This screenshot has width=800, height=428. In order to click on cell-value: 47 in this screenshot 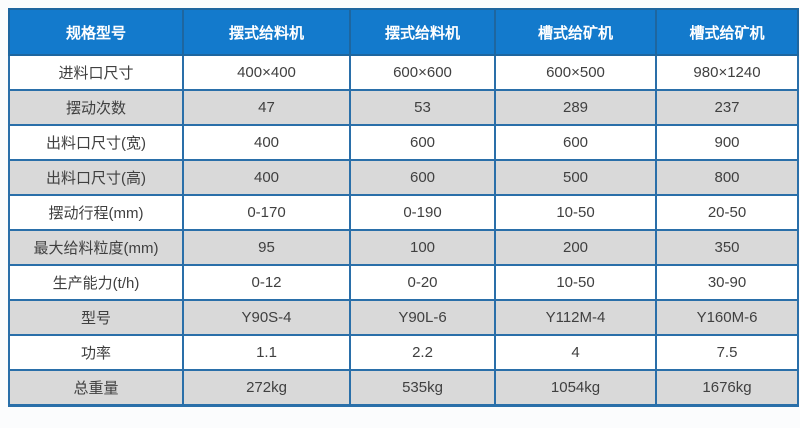, I will do `click(266, 107)`.